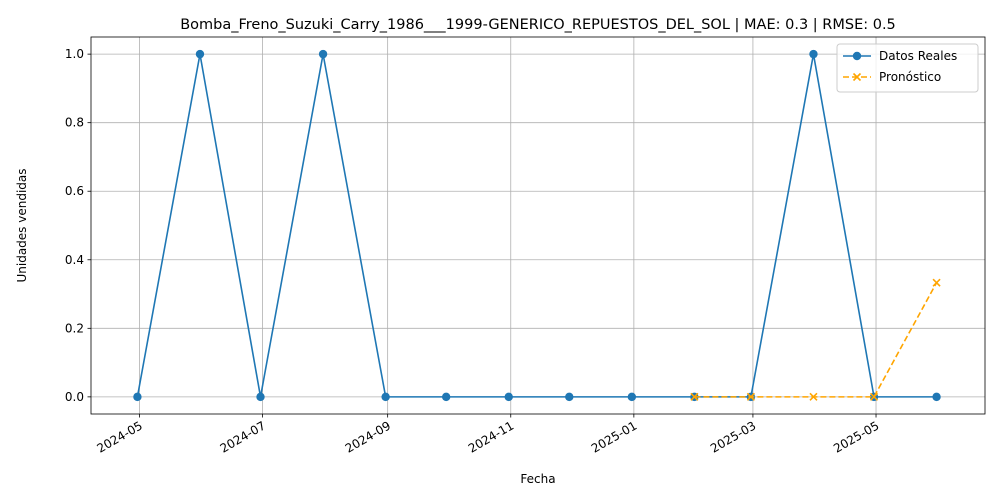 The height and width of the screenshot is (500, 1000). I want to click on x-tick-label: 2024-09, so click(368, 436).